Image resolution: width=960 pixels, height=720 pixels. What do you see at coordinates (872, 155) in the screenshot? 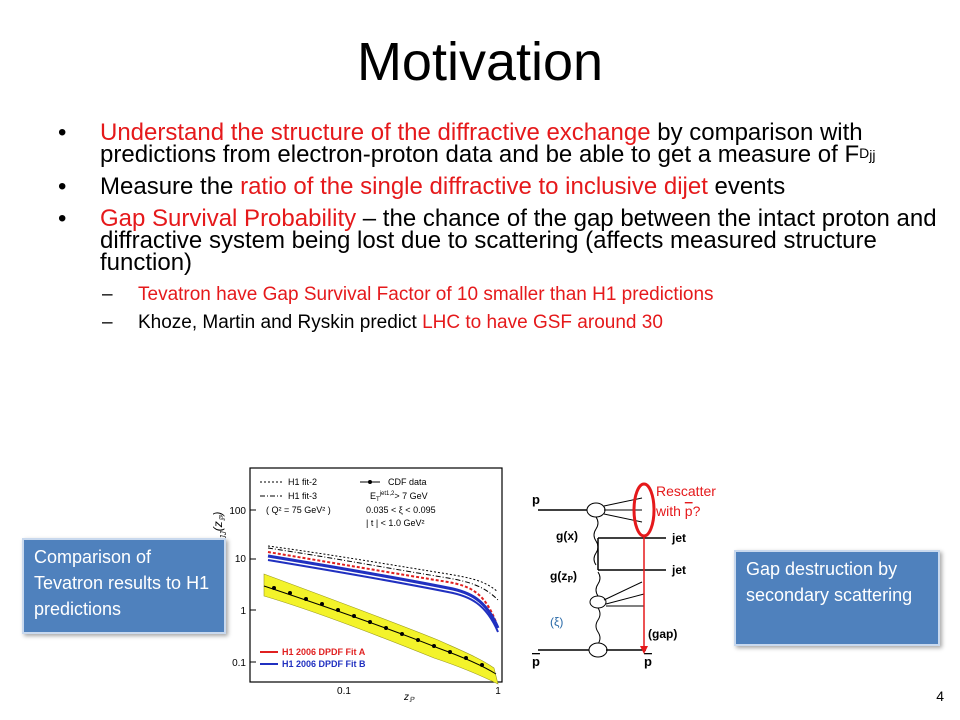
I see `bullet-1-sub: jj` at bounding box center [872, 155].